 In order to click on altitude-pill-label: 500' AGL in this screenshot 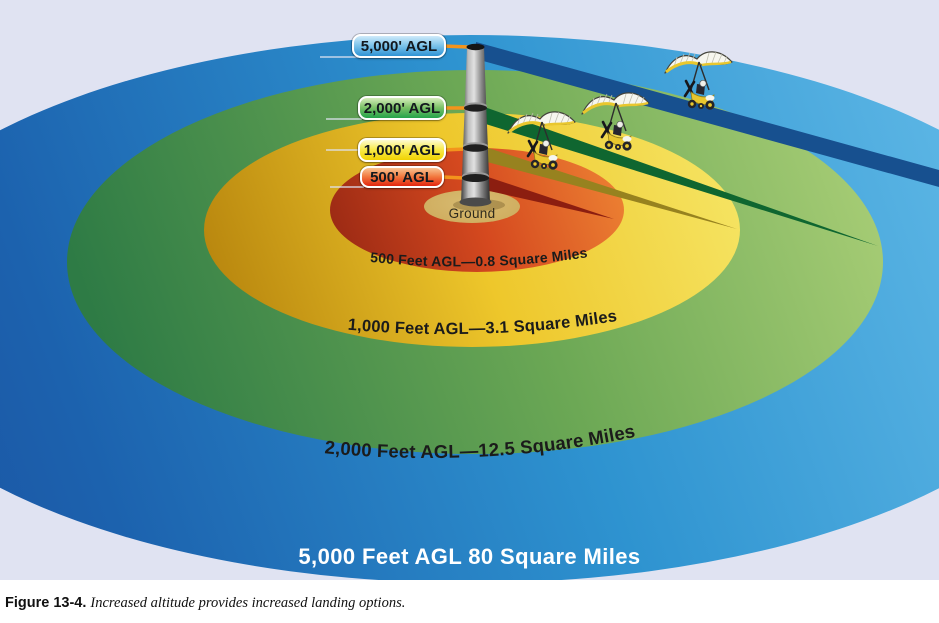, I will do `click(402, 177)`.